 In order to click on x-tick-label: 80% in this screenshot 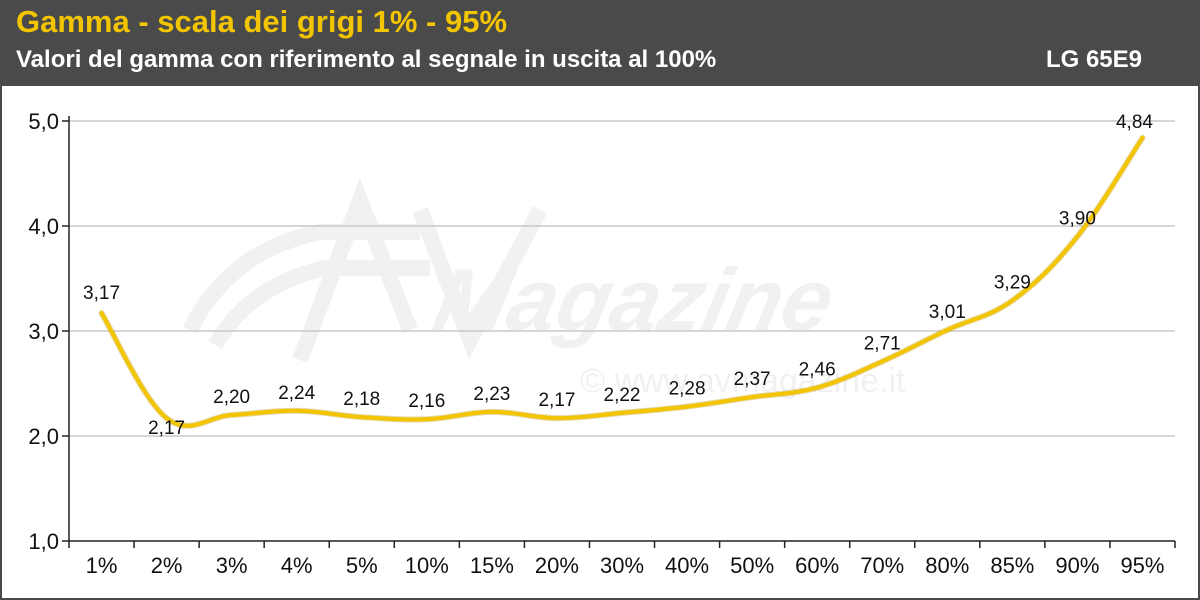, I will do `click(947, 565)`.